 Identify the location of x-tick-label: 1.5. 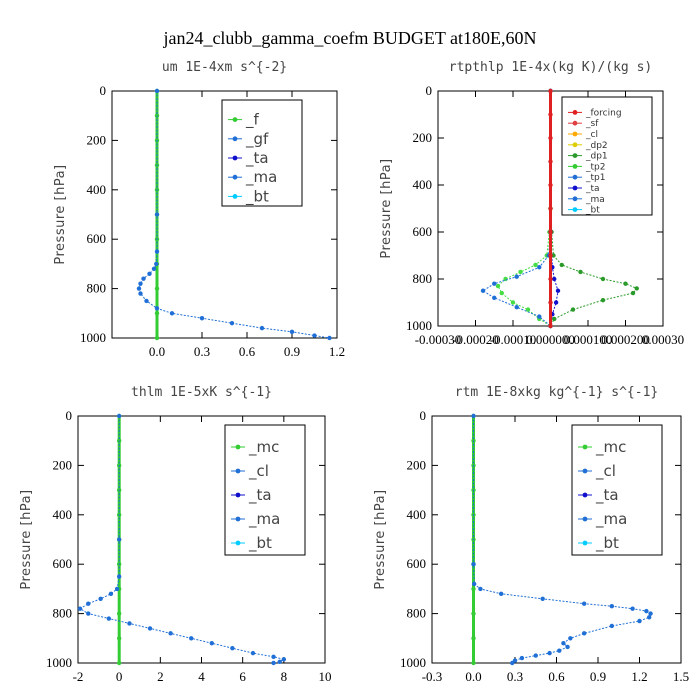
(681, 676).